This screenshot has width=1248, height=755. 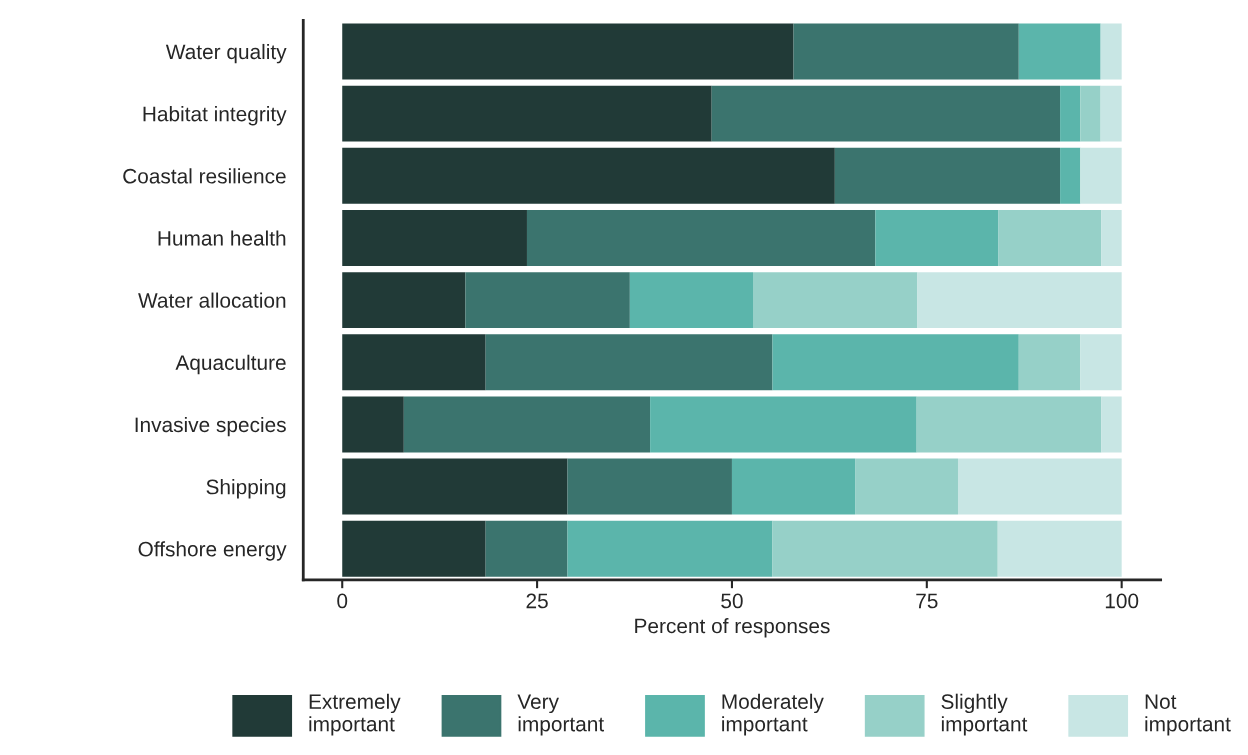 What do you see at coordinates (226, 53) in the screenshot?
I see `y-tick-label: Water quality` at bounding box center [226, 53].